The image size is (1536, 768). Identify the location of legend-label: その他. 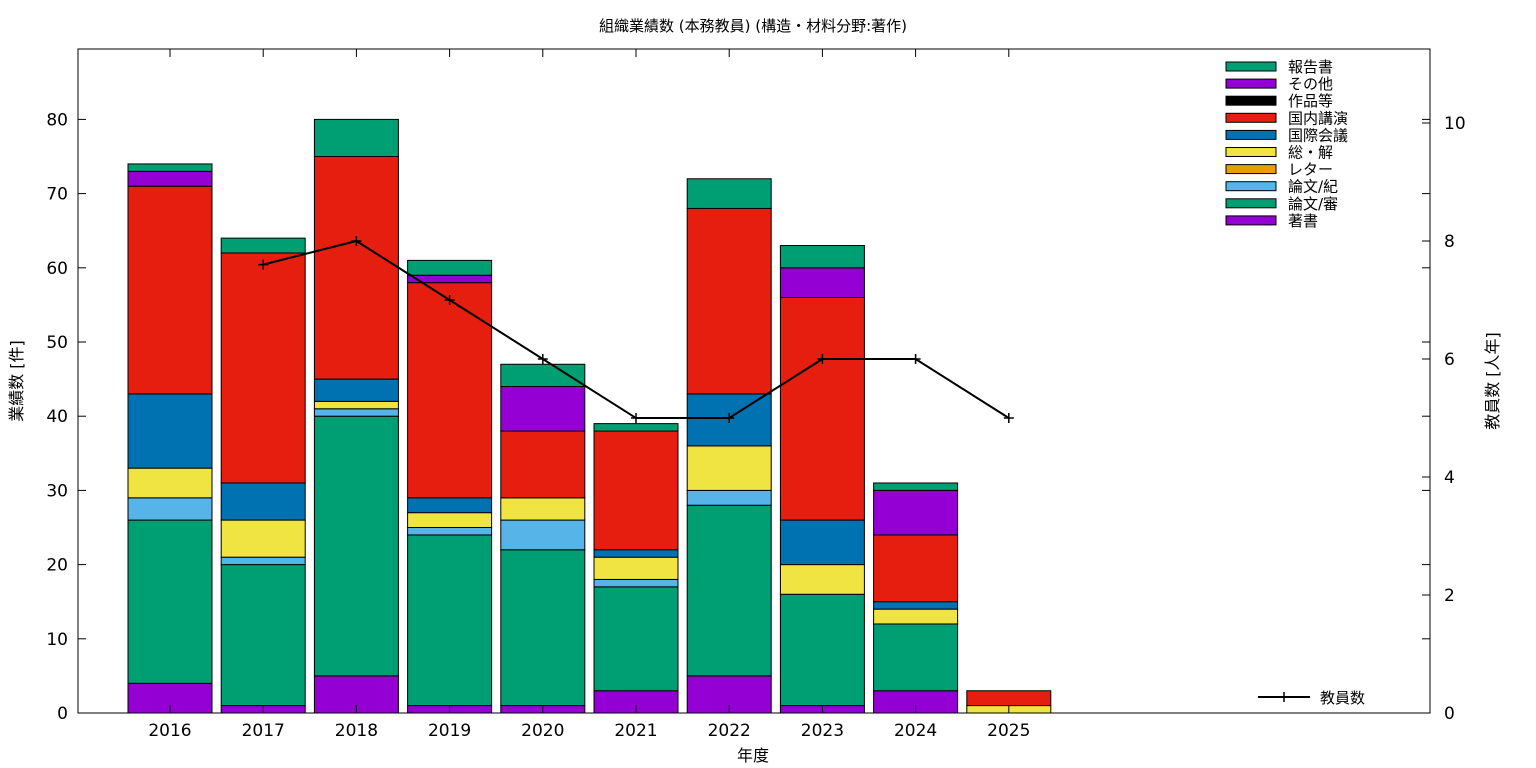
(1310, 84).